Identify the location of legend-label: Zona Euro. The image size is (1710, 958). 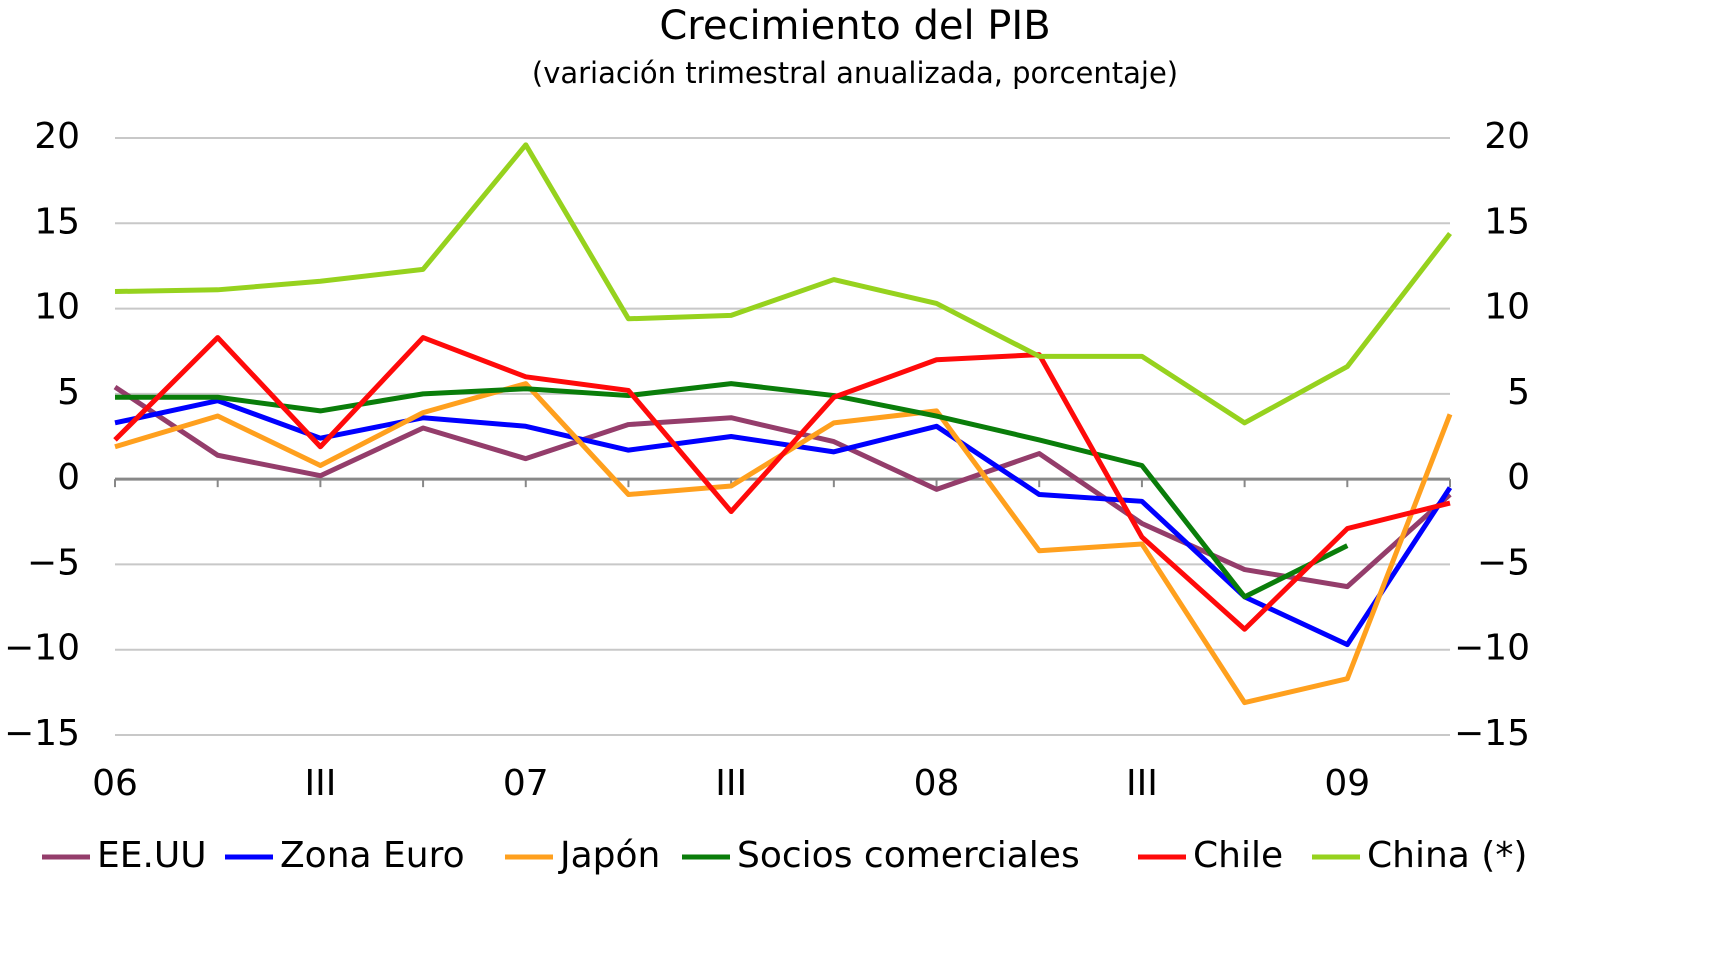
(372, 855).